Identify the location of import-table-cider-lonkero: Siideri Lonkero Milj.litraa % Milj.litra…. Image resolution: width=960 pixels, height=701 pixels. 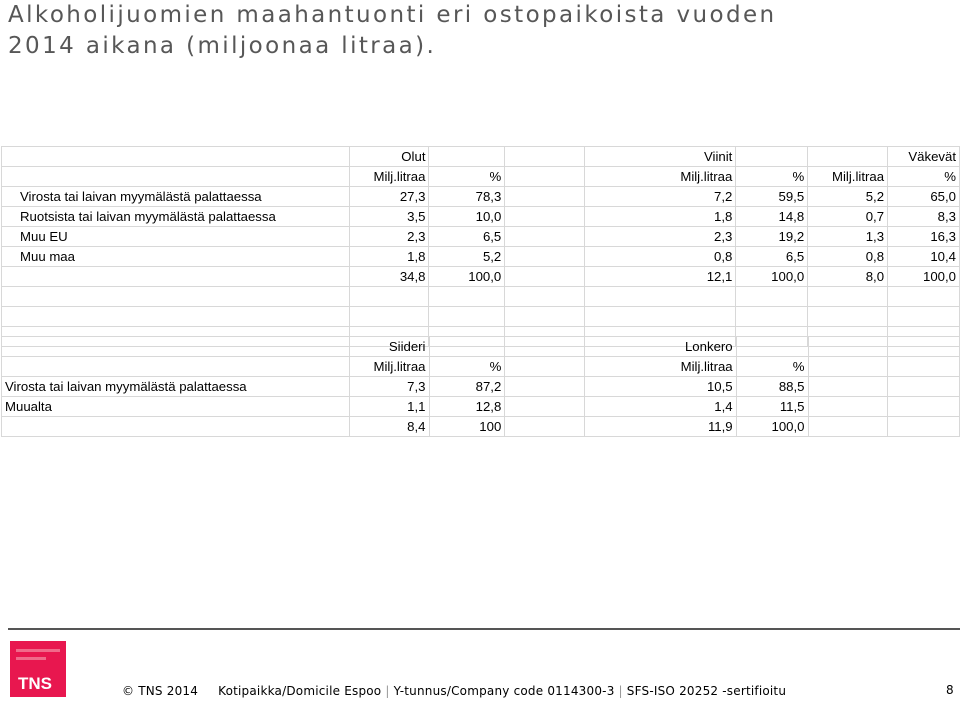
(480, 386).